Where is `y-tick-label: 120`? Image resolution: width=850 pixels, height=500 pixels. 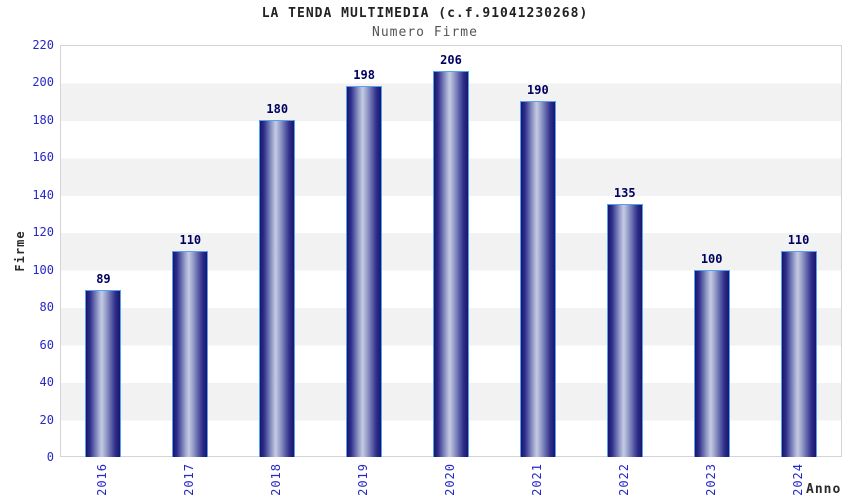 y-tick-label: 120 is located at coordinates (43, 232).